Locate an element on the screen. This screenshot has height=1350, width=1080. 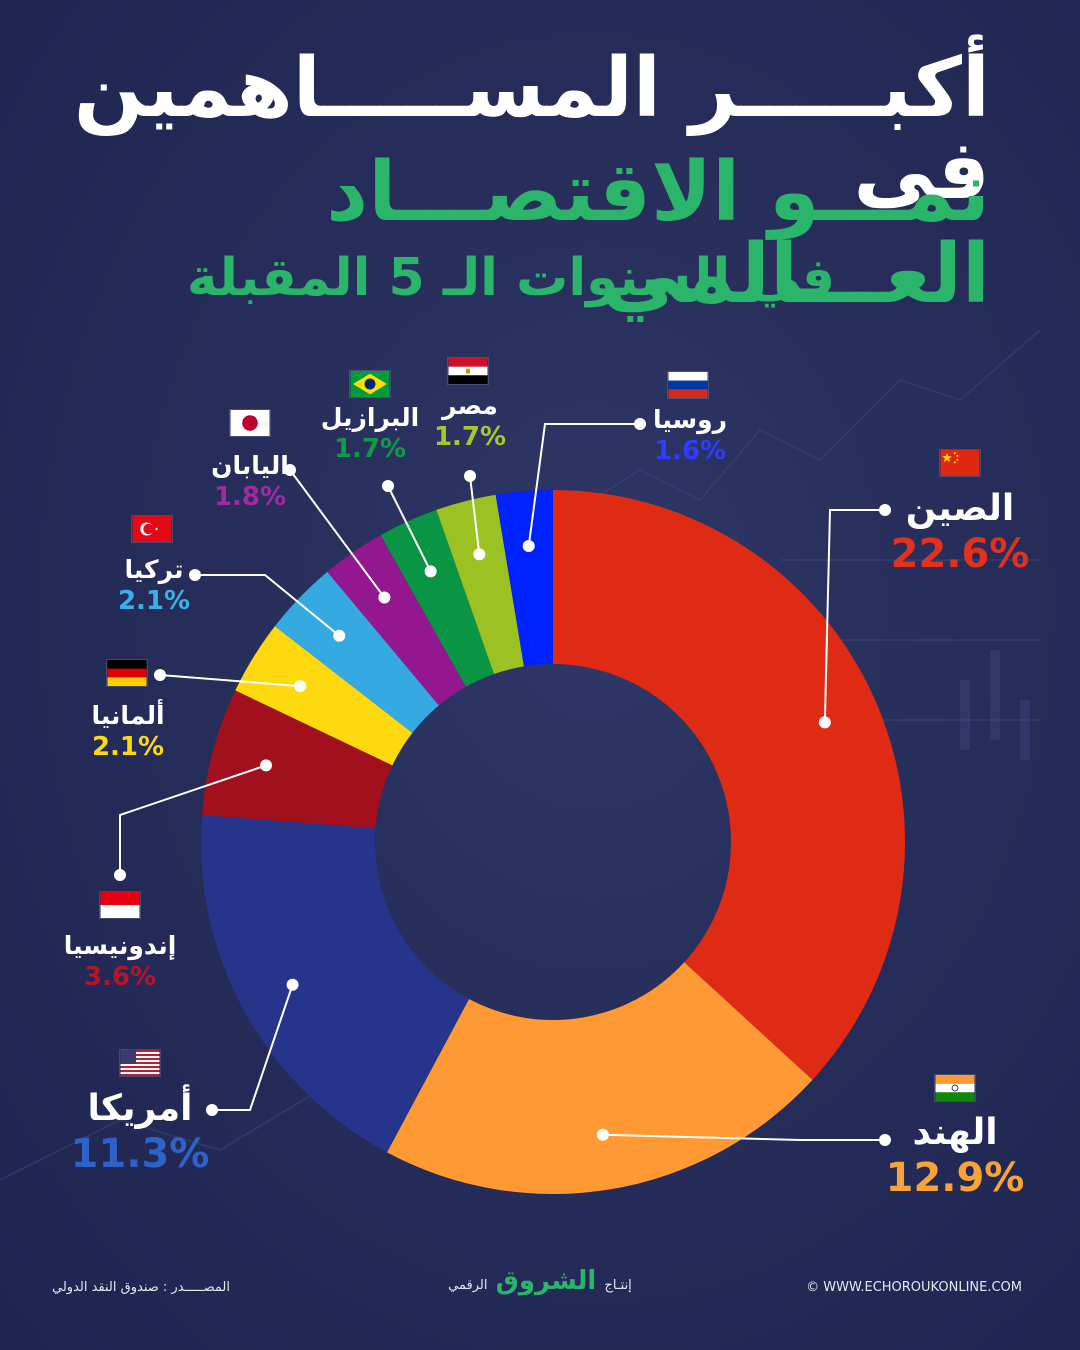
label-russia-name: روسيا is located at coordinates (690, 419).